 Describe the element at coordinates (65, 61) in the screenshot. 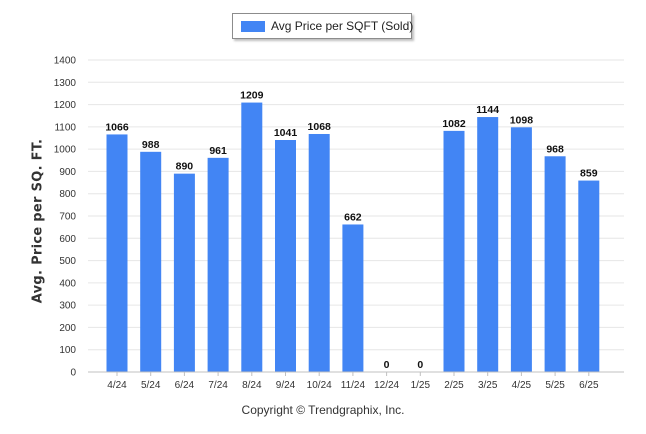

I see `y-tick-label: 1400` at that location.